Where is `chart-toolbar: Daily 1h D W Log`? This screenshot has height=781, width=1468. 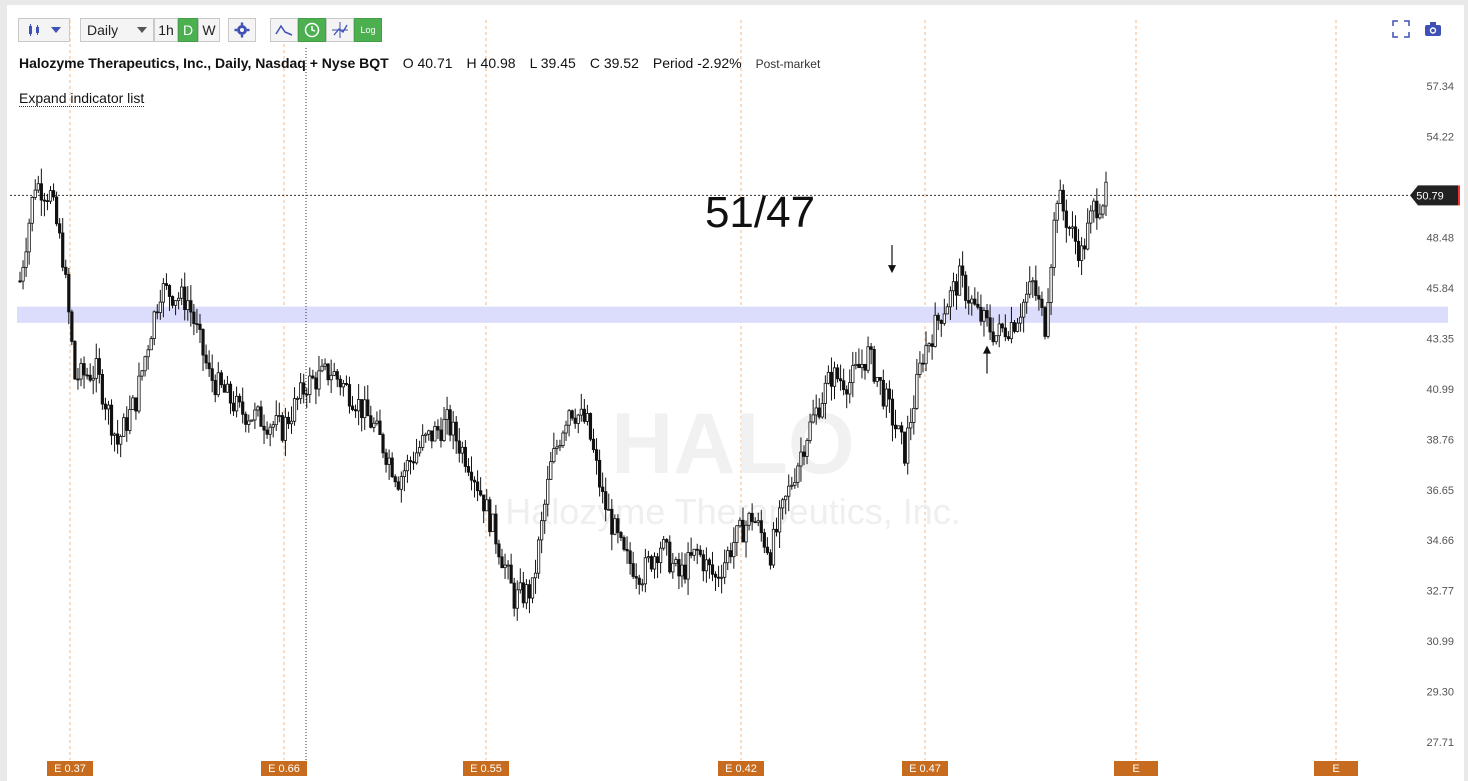
chart-toolbar: Daily 1h D W Log is located at coordinates (200, 30).